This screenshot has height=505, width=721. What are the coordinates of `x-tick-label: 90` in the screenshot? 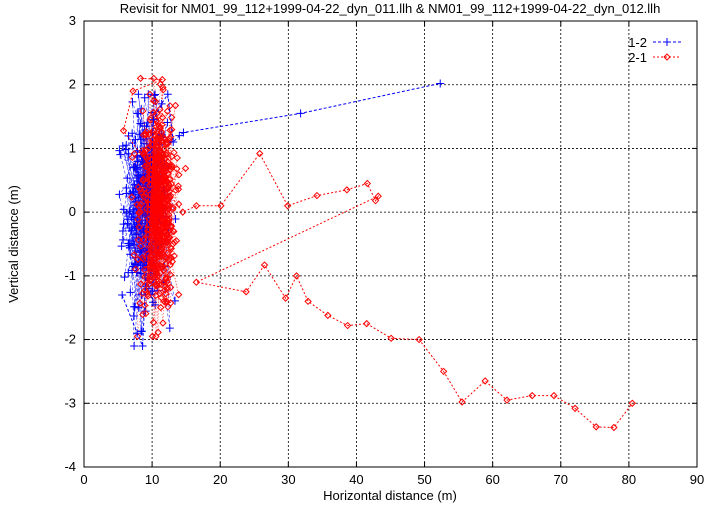 It's located at (697, 479).